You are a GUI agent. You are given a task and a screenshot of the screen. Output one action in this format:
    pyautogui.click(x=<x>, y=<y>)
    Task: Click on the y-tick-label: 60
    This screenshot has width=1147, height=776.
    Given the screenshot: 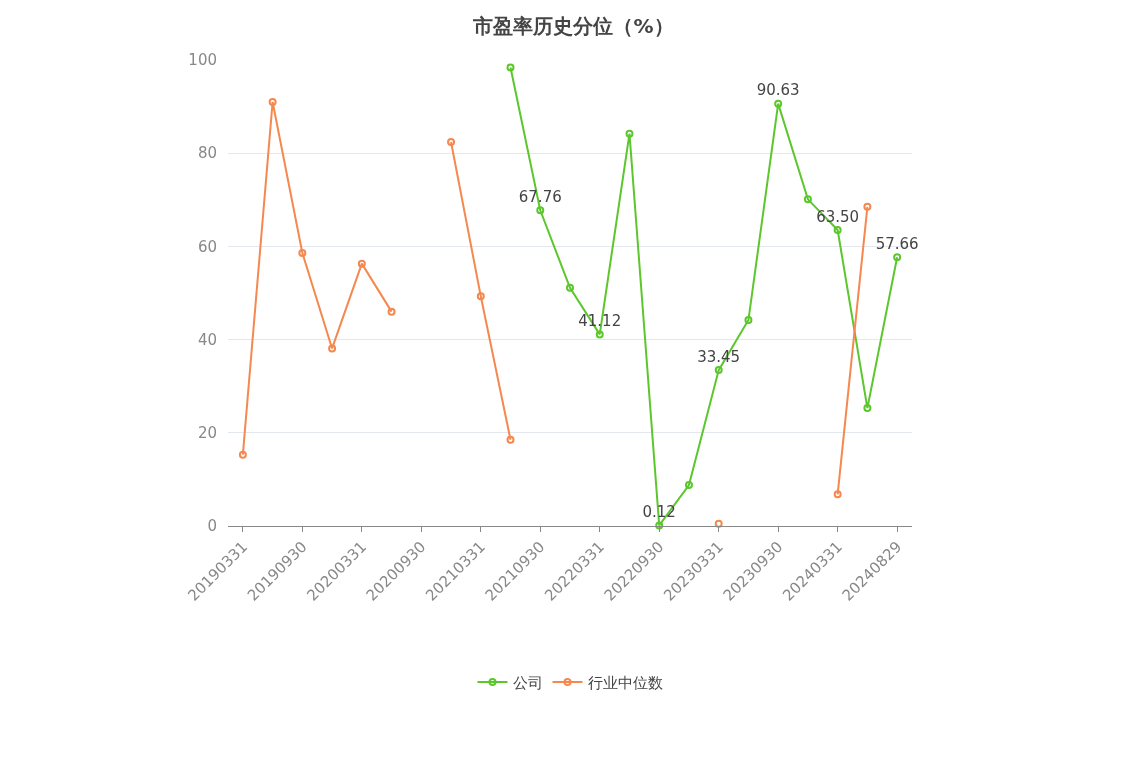 What is the action you would take?
    pyautogui.click(x=207, y=246)
    